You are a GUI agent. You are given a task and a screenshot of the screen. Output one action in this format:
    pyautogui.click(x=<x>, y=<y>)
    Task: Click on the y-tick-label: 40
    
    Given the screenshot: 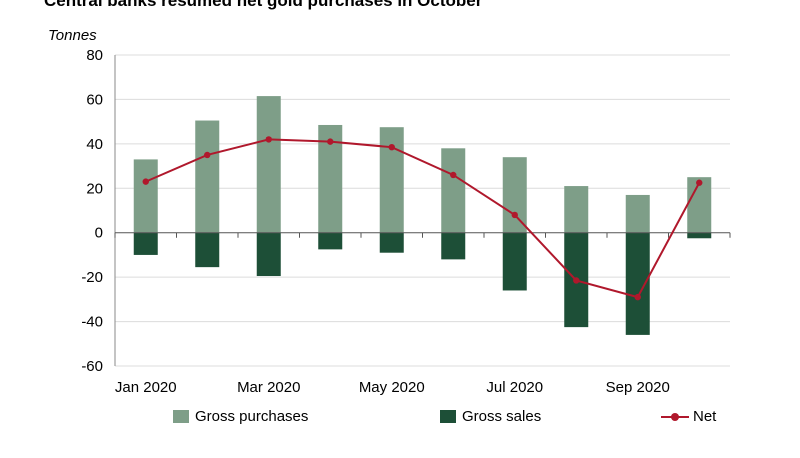 What is the action you would take?
    pyautogui.click(x=94, y=144)
    